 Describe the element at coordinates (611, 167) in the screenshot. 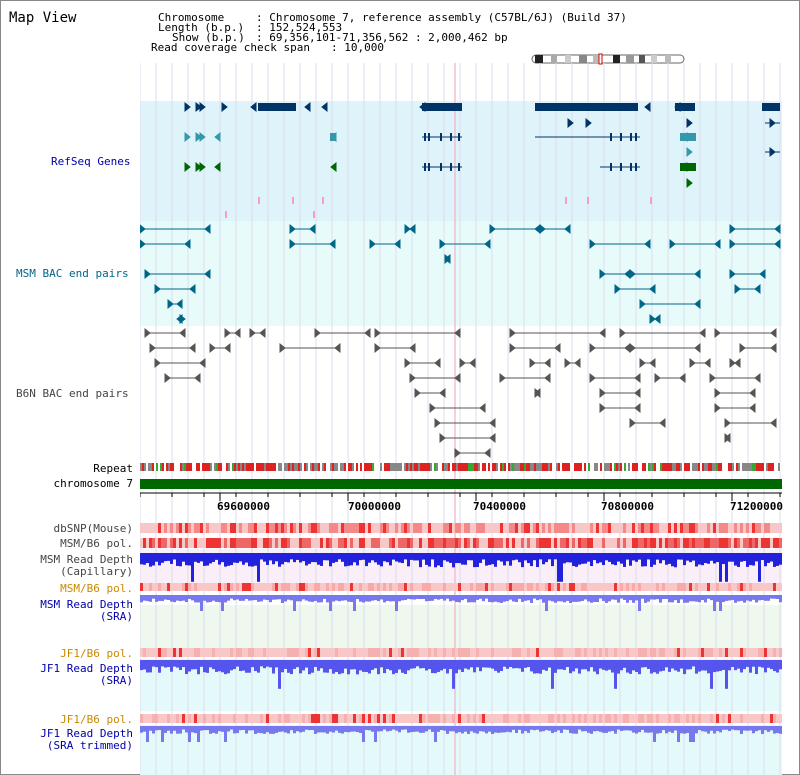

I see `exon-mark` at that location.